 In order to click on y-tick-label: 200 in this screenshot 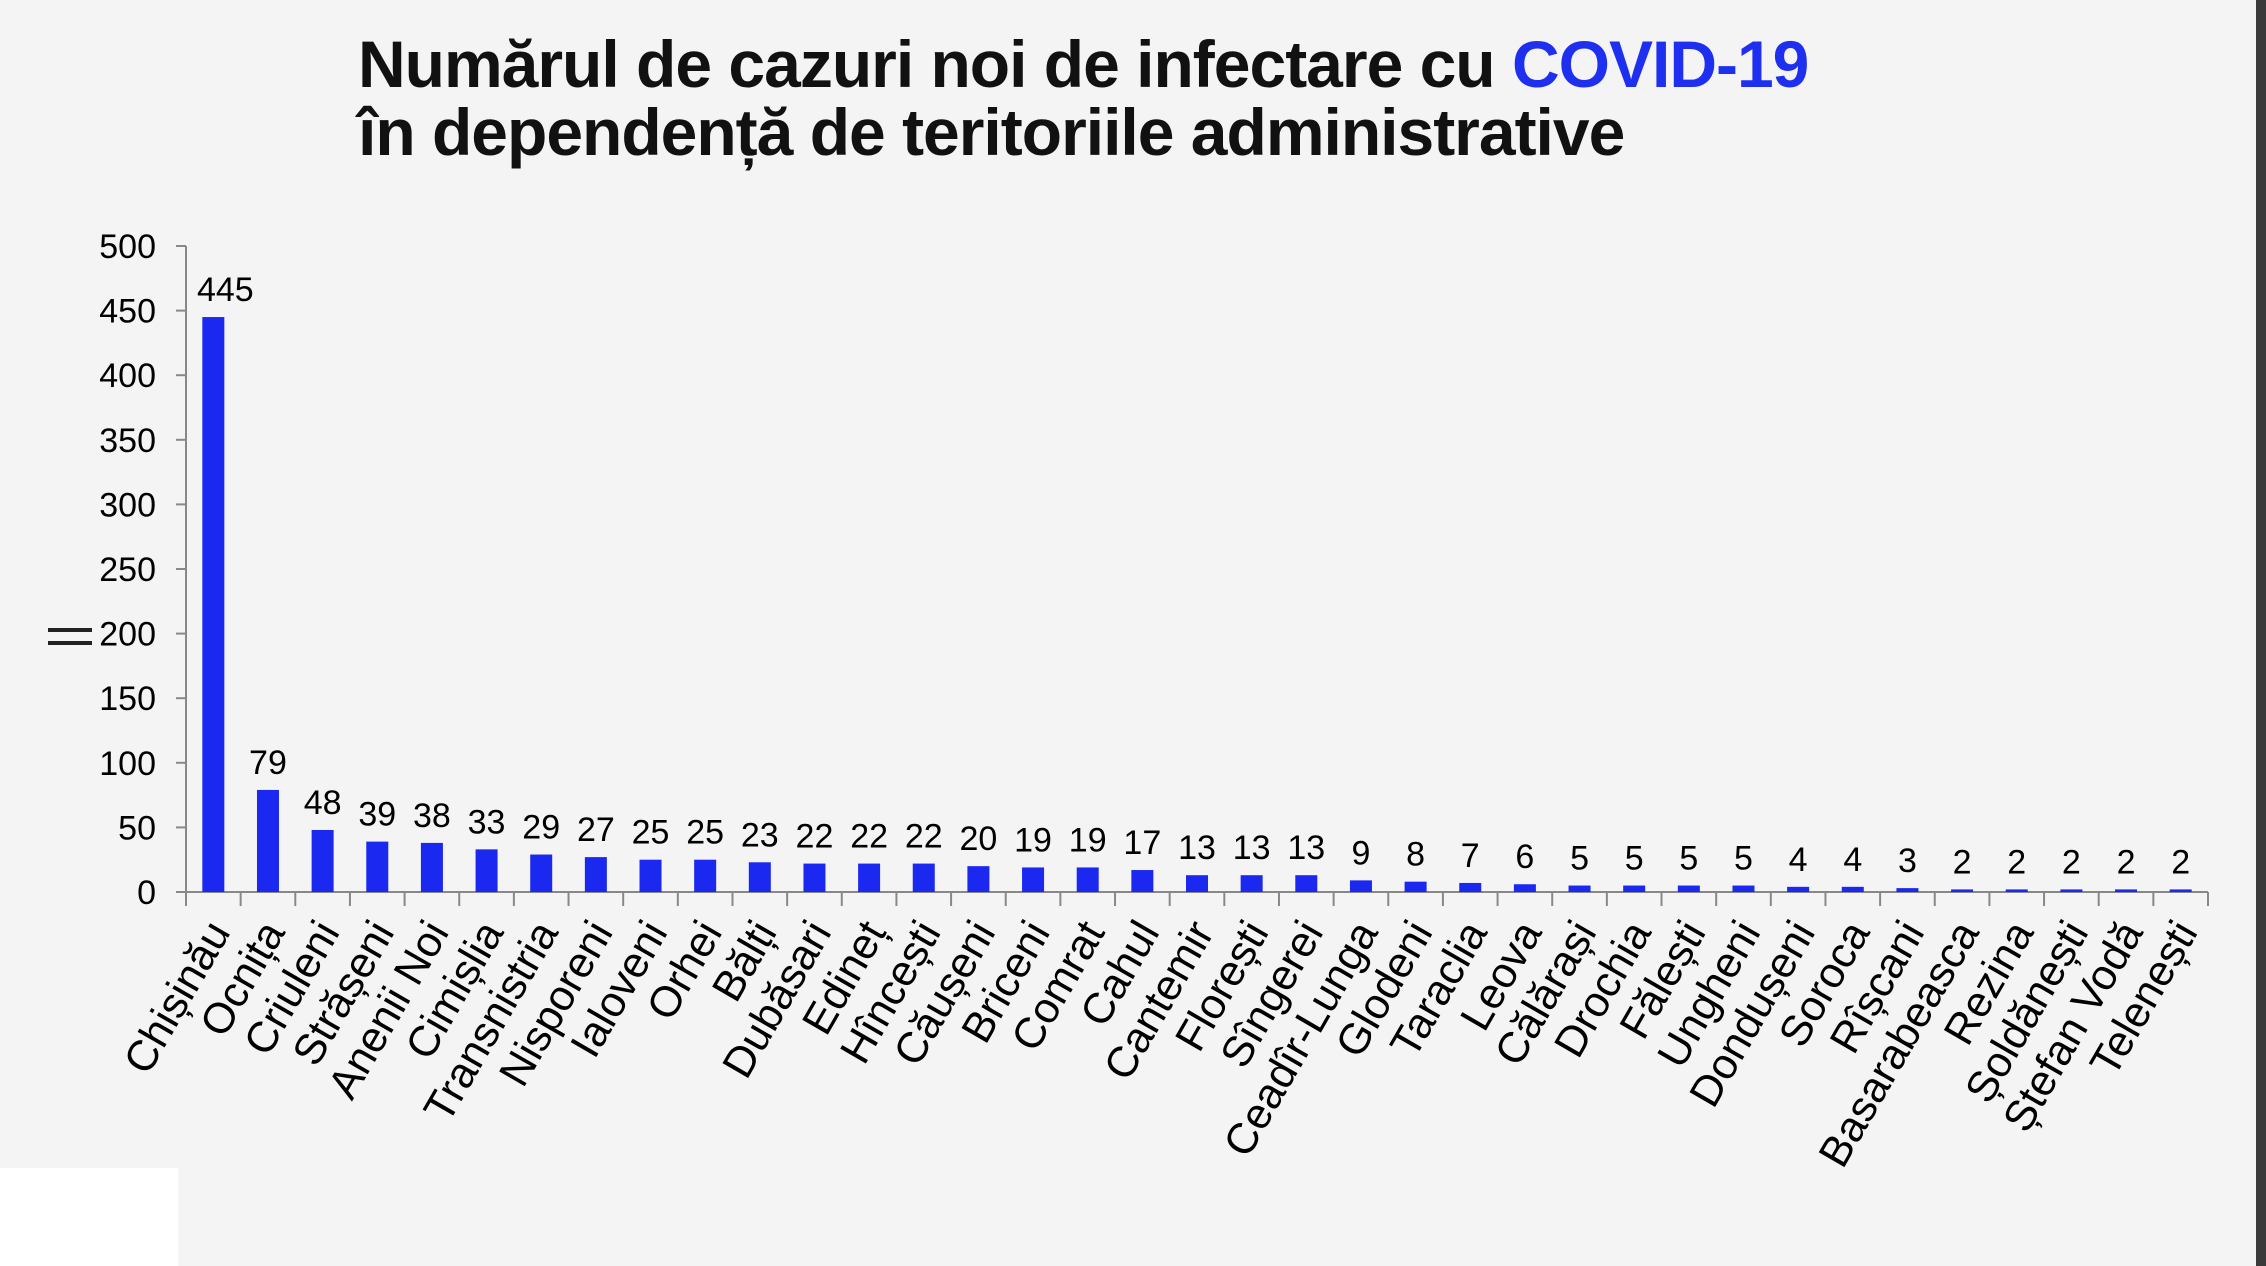, I will do `click(127, 635)`.